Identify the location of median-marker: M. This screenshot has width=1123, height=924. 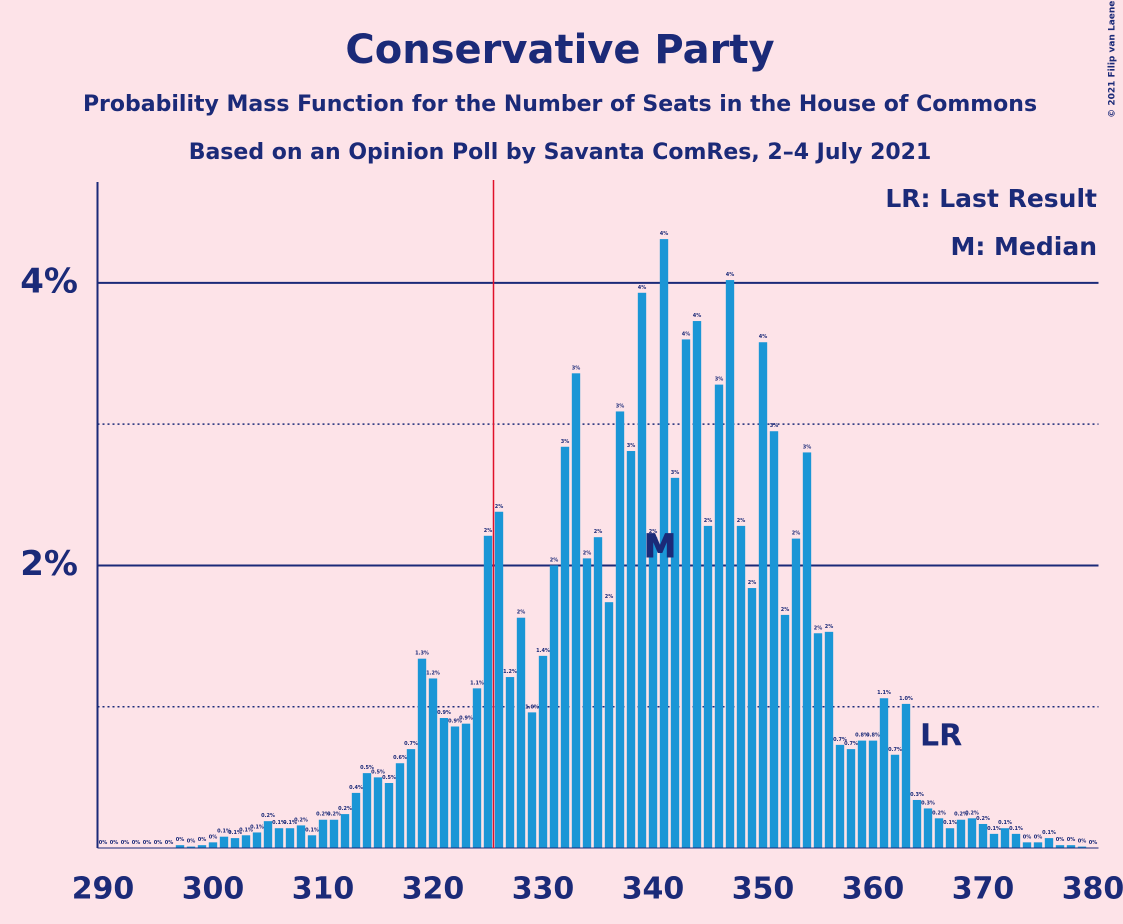
(660, 546).